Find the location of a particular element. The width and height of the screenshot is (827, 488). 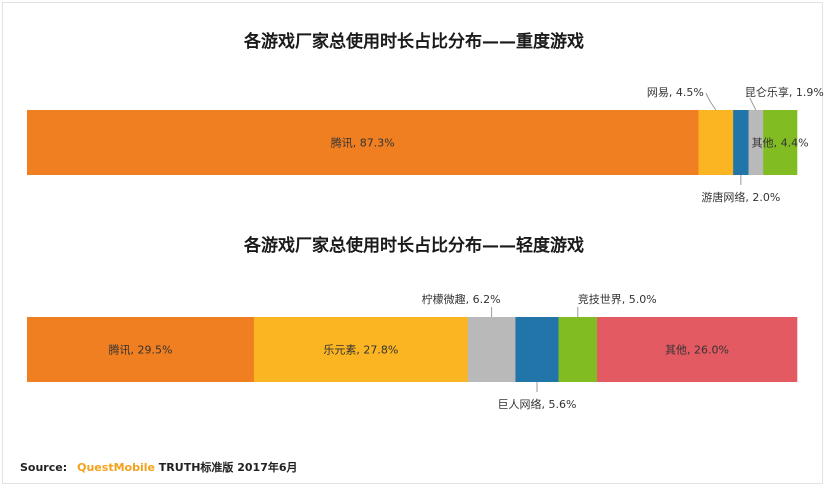

data-label-heavy-2: 游唐网络, 2.0% is located at coordinates (740, 197).